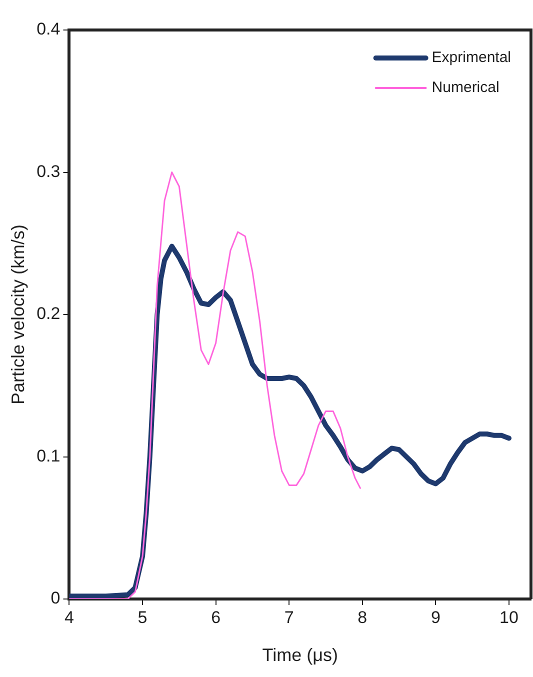 The height and width of the screenshot is (677, 533). I want to click on y-axis-title: Particle velocity (km/s), so click(18, 314).